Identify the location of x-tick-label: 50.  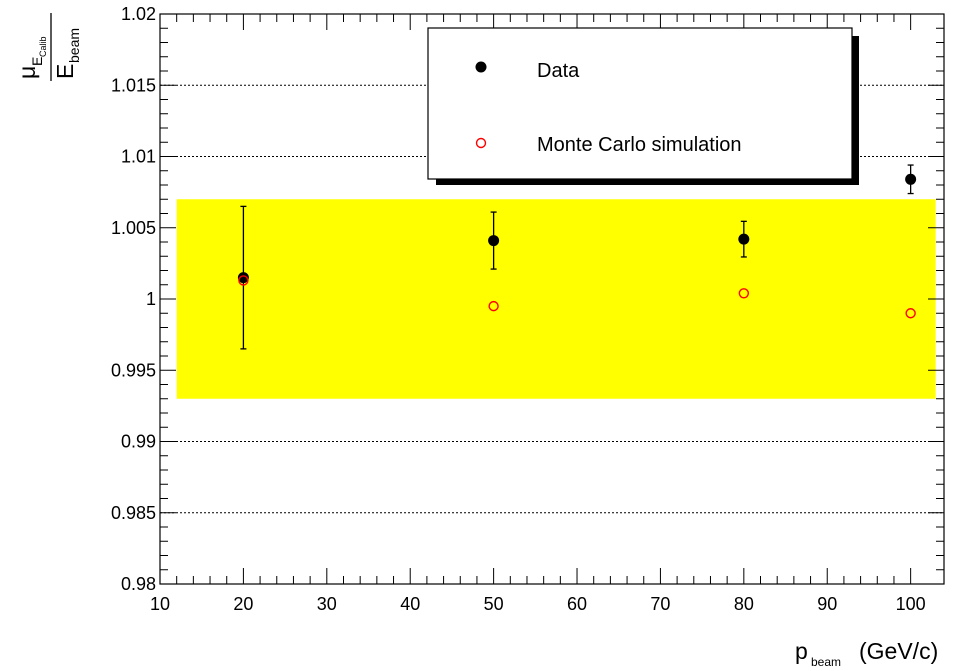
(494, 604).